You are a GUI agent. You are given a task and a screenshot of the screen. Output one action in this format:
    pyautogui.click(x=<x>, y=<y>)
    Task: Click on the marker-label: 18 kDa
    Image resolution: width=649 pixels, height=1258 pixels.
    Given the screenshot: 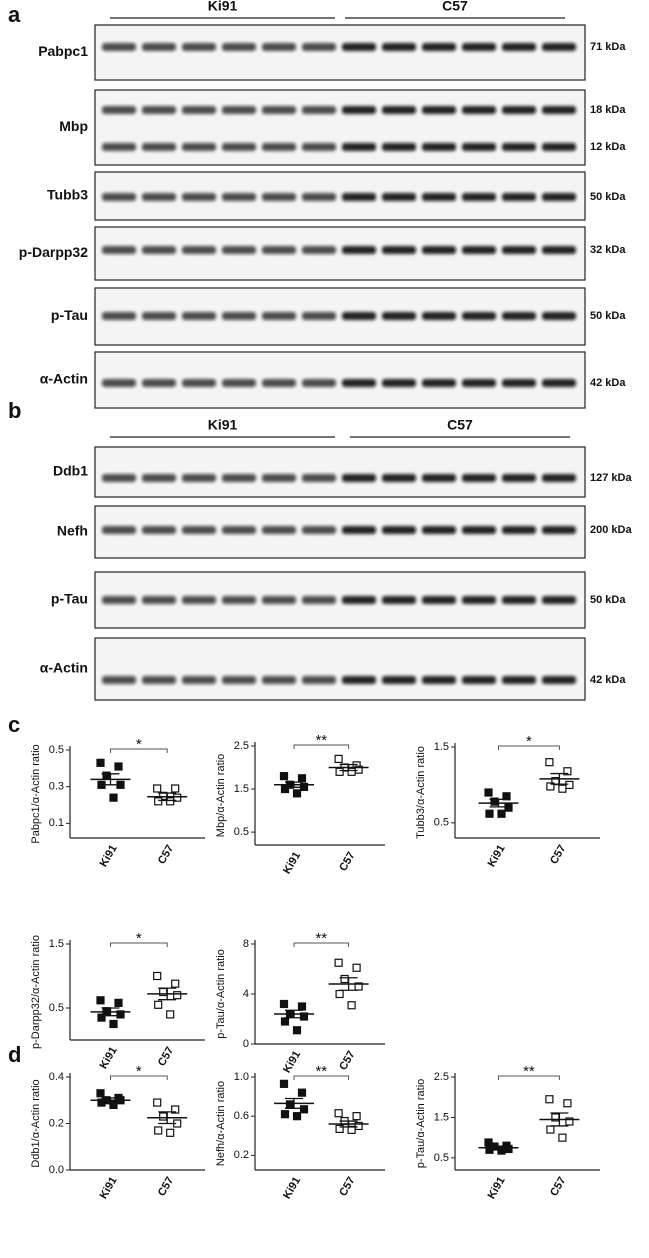 What is the action you would take?
    pyautogui.click(x=608, y=110)
    